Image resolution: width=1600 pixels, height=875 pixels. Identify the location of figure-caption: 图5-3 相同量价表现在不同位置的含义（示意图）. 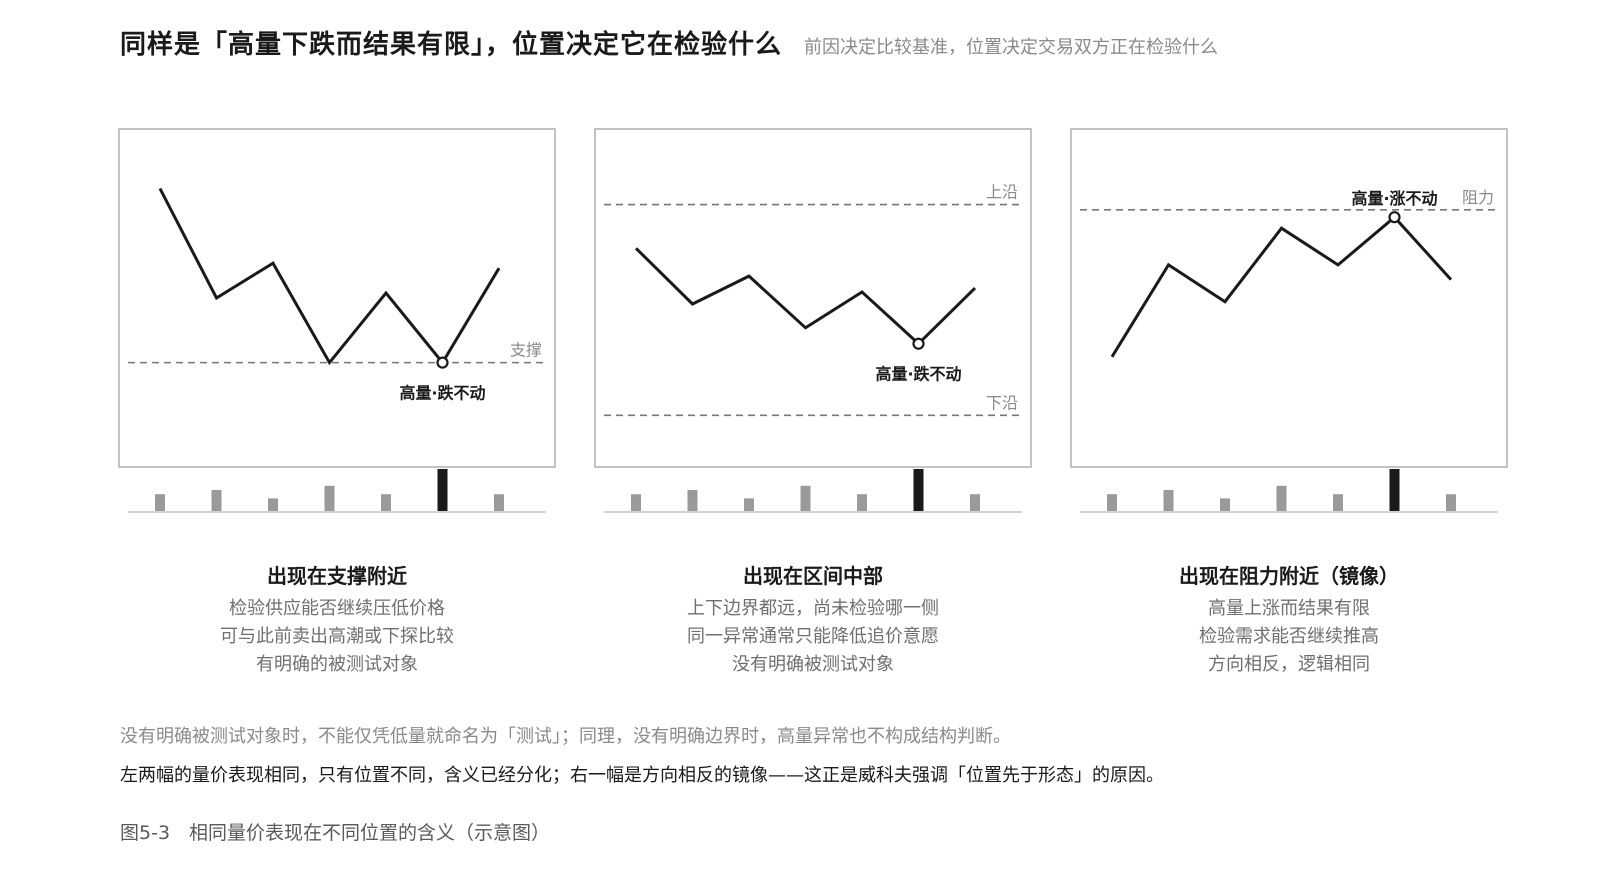
(335, 833).